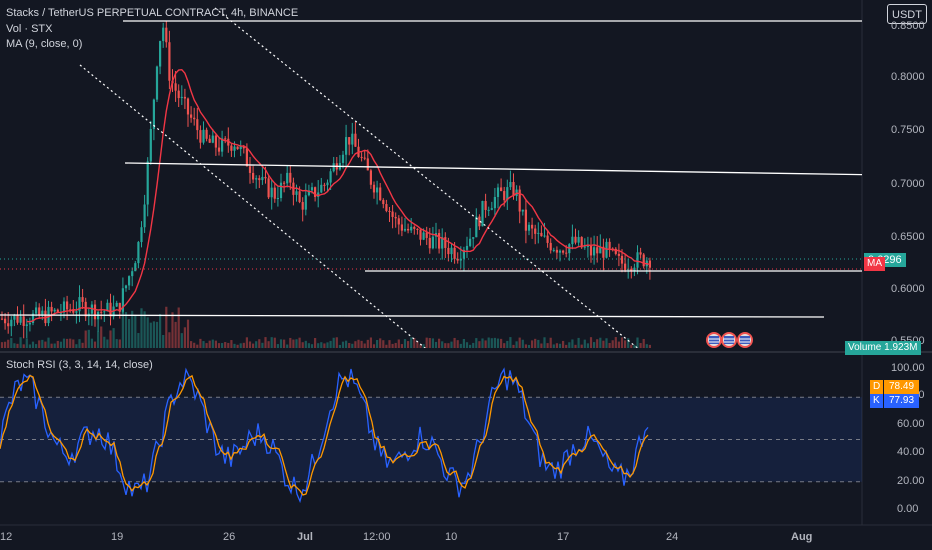 The image size is (932, 550). Describe the element at coordinates (412, 316) in the screenshot. I see `horizontal-line-bottom` at that location.